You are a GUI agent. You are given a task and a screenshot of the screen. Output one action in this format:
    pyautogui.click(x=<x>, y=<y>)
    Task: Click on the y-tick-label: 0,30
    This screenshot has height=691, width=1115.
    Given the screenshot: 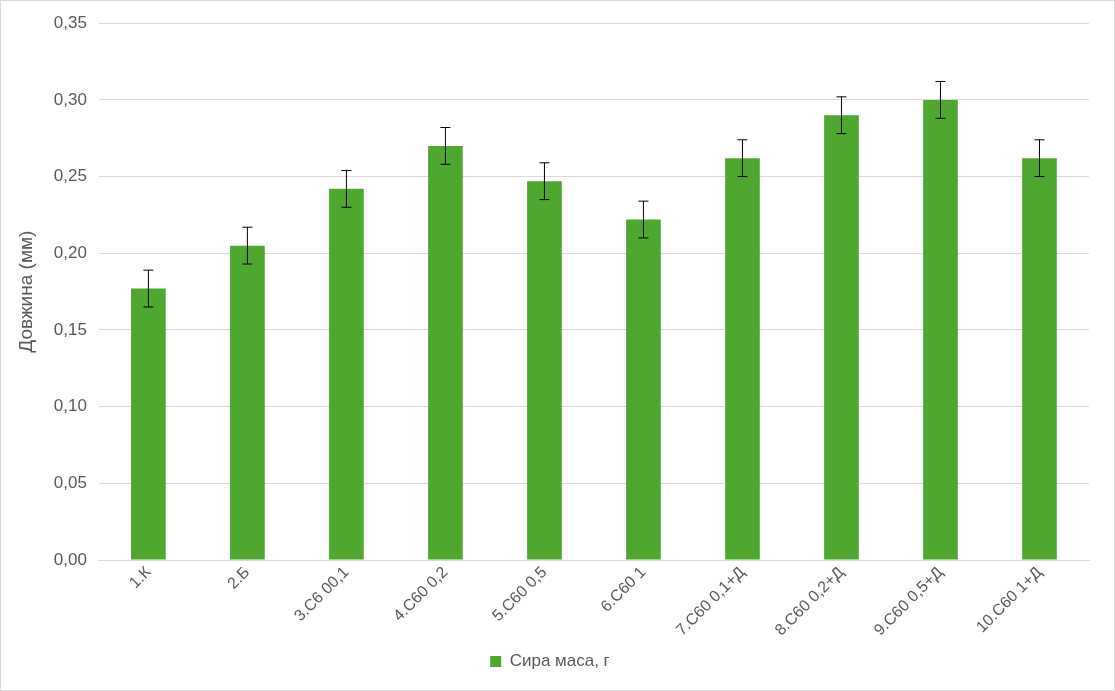 What is the action you would take?
    pyautogui.click(x=70, y=99)
    